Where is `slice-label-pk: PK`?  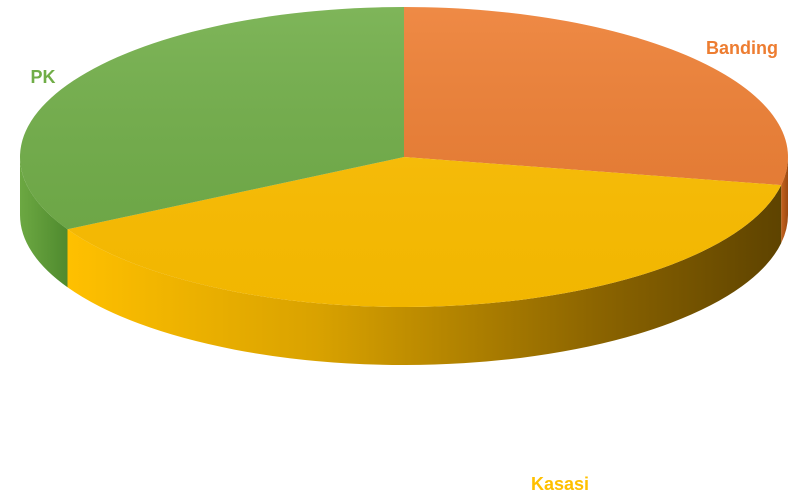
slice-label-pk: PK is located at coordinates (42, 77).